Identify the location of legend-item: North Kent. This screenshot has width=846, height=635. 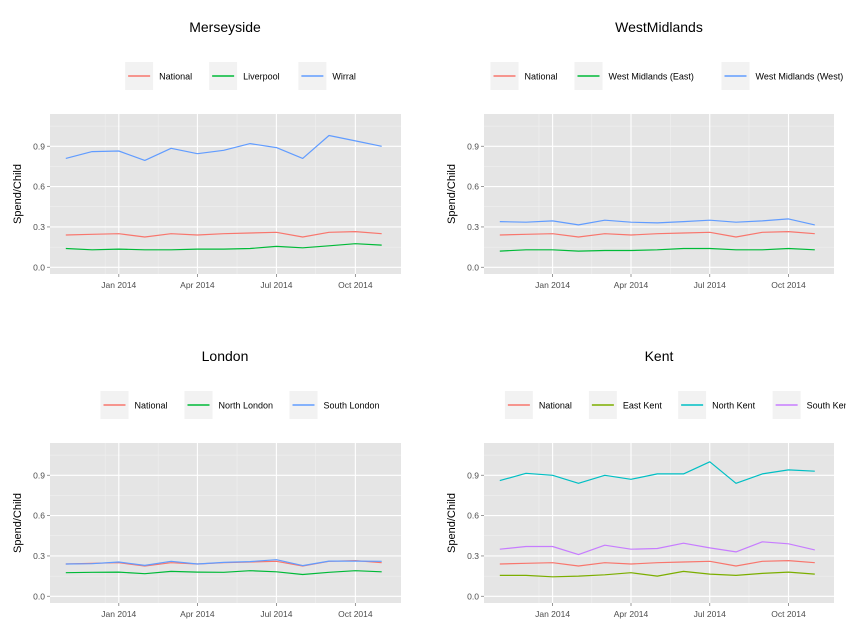
(717, 405).